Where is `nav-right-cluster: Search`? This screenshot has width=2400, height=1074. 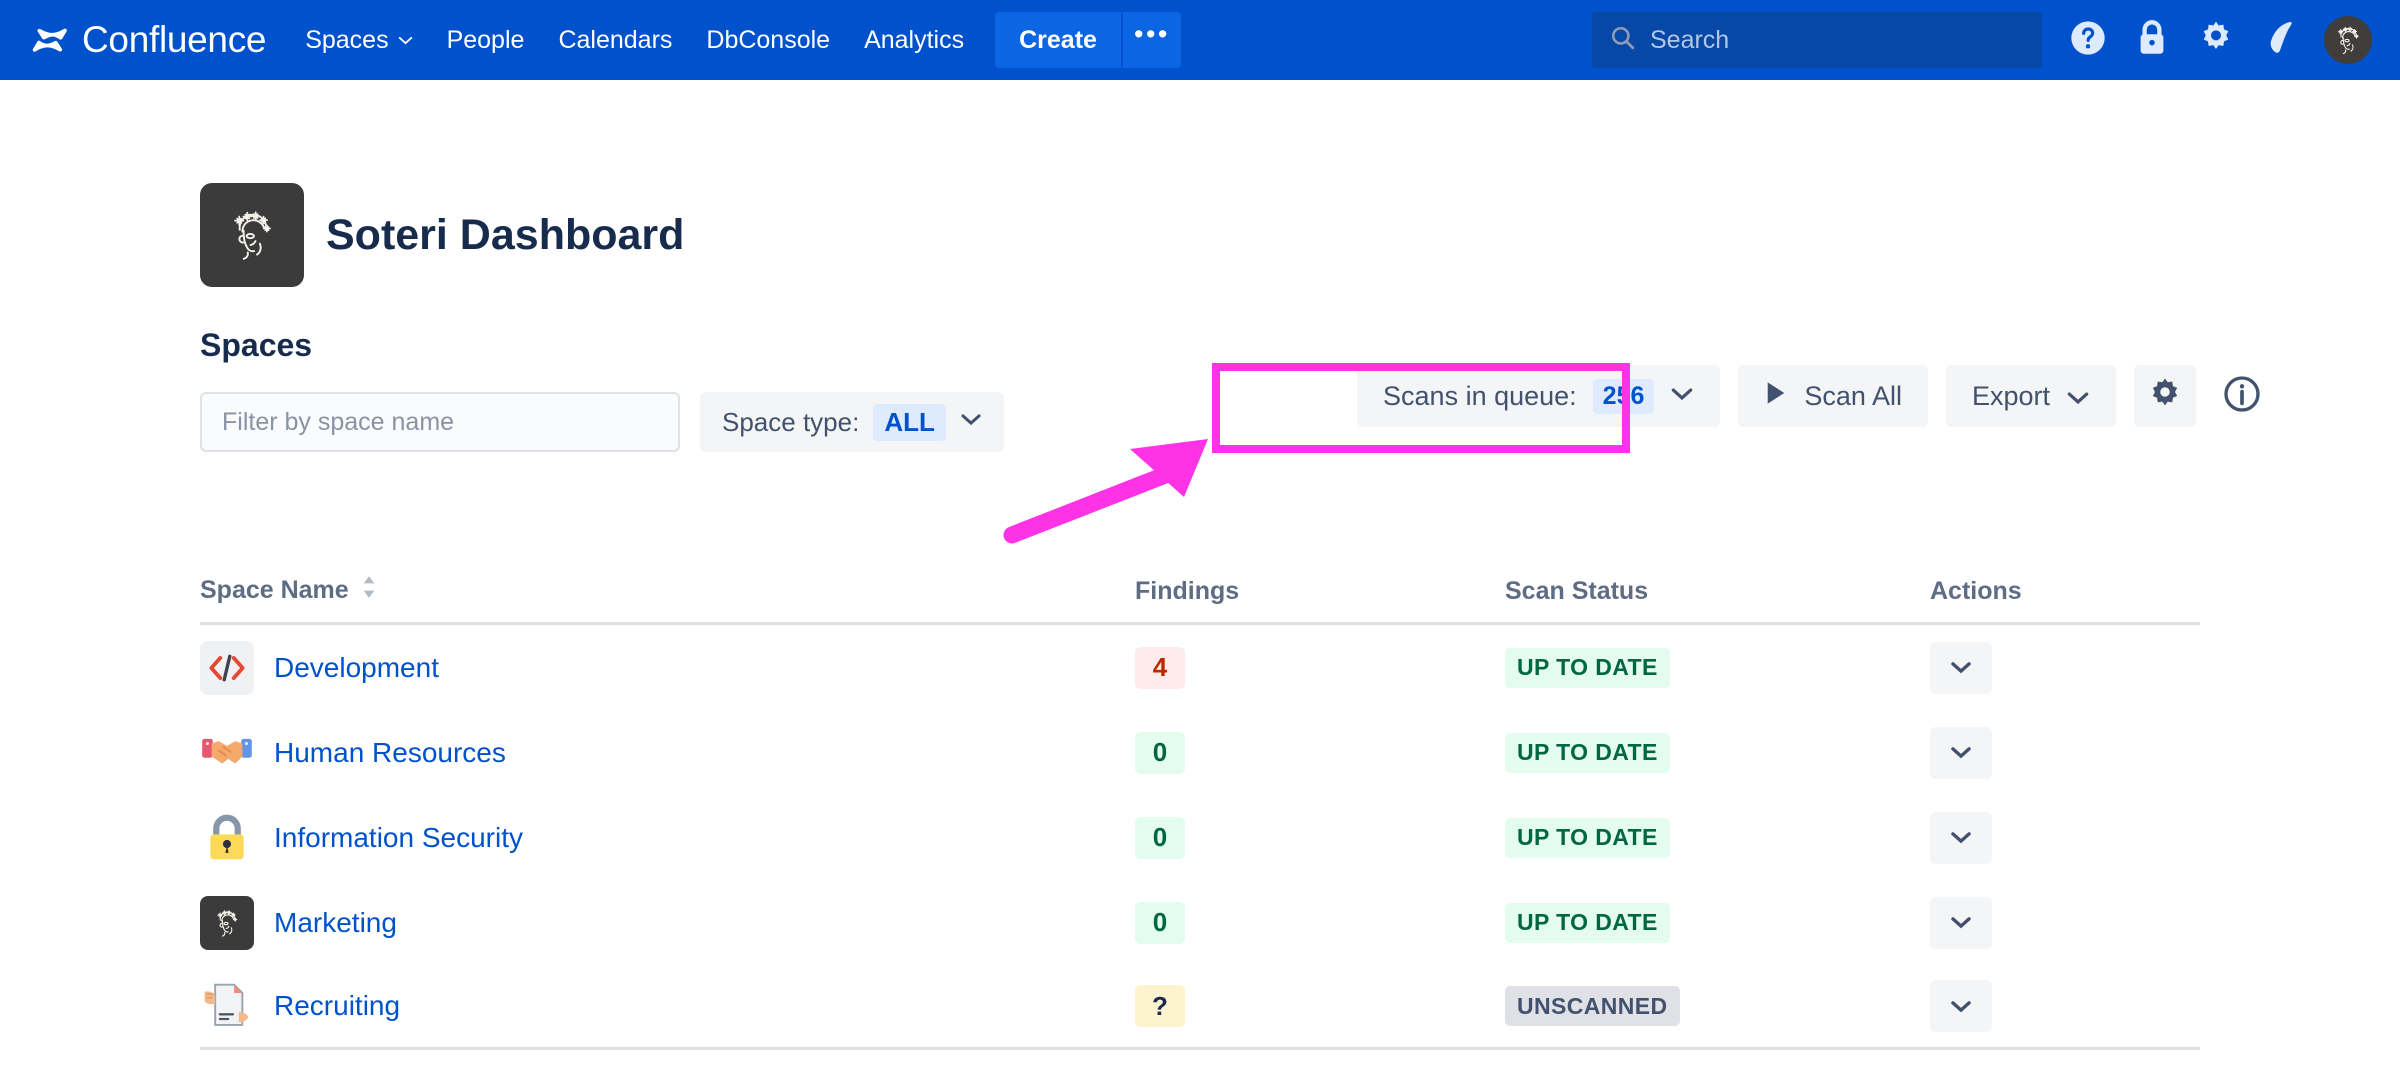 nav-right-cluster: Search is located at coordinates (1982, 40).